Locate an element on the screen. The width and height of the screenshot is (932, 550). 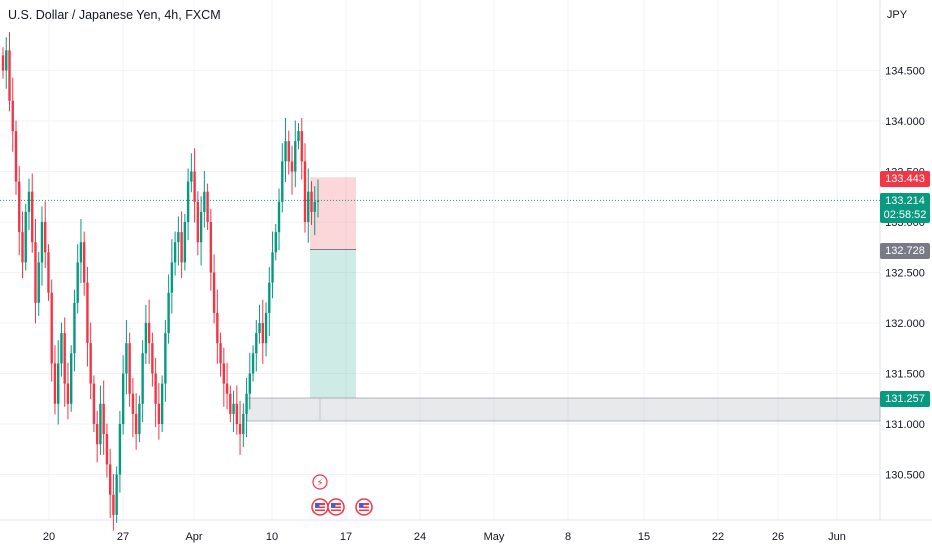
y-tick-label: 134.500 is located at coordinates (905, 72).